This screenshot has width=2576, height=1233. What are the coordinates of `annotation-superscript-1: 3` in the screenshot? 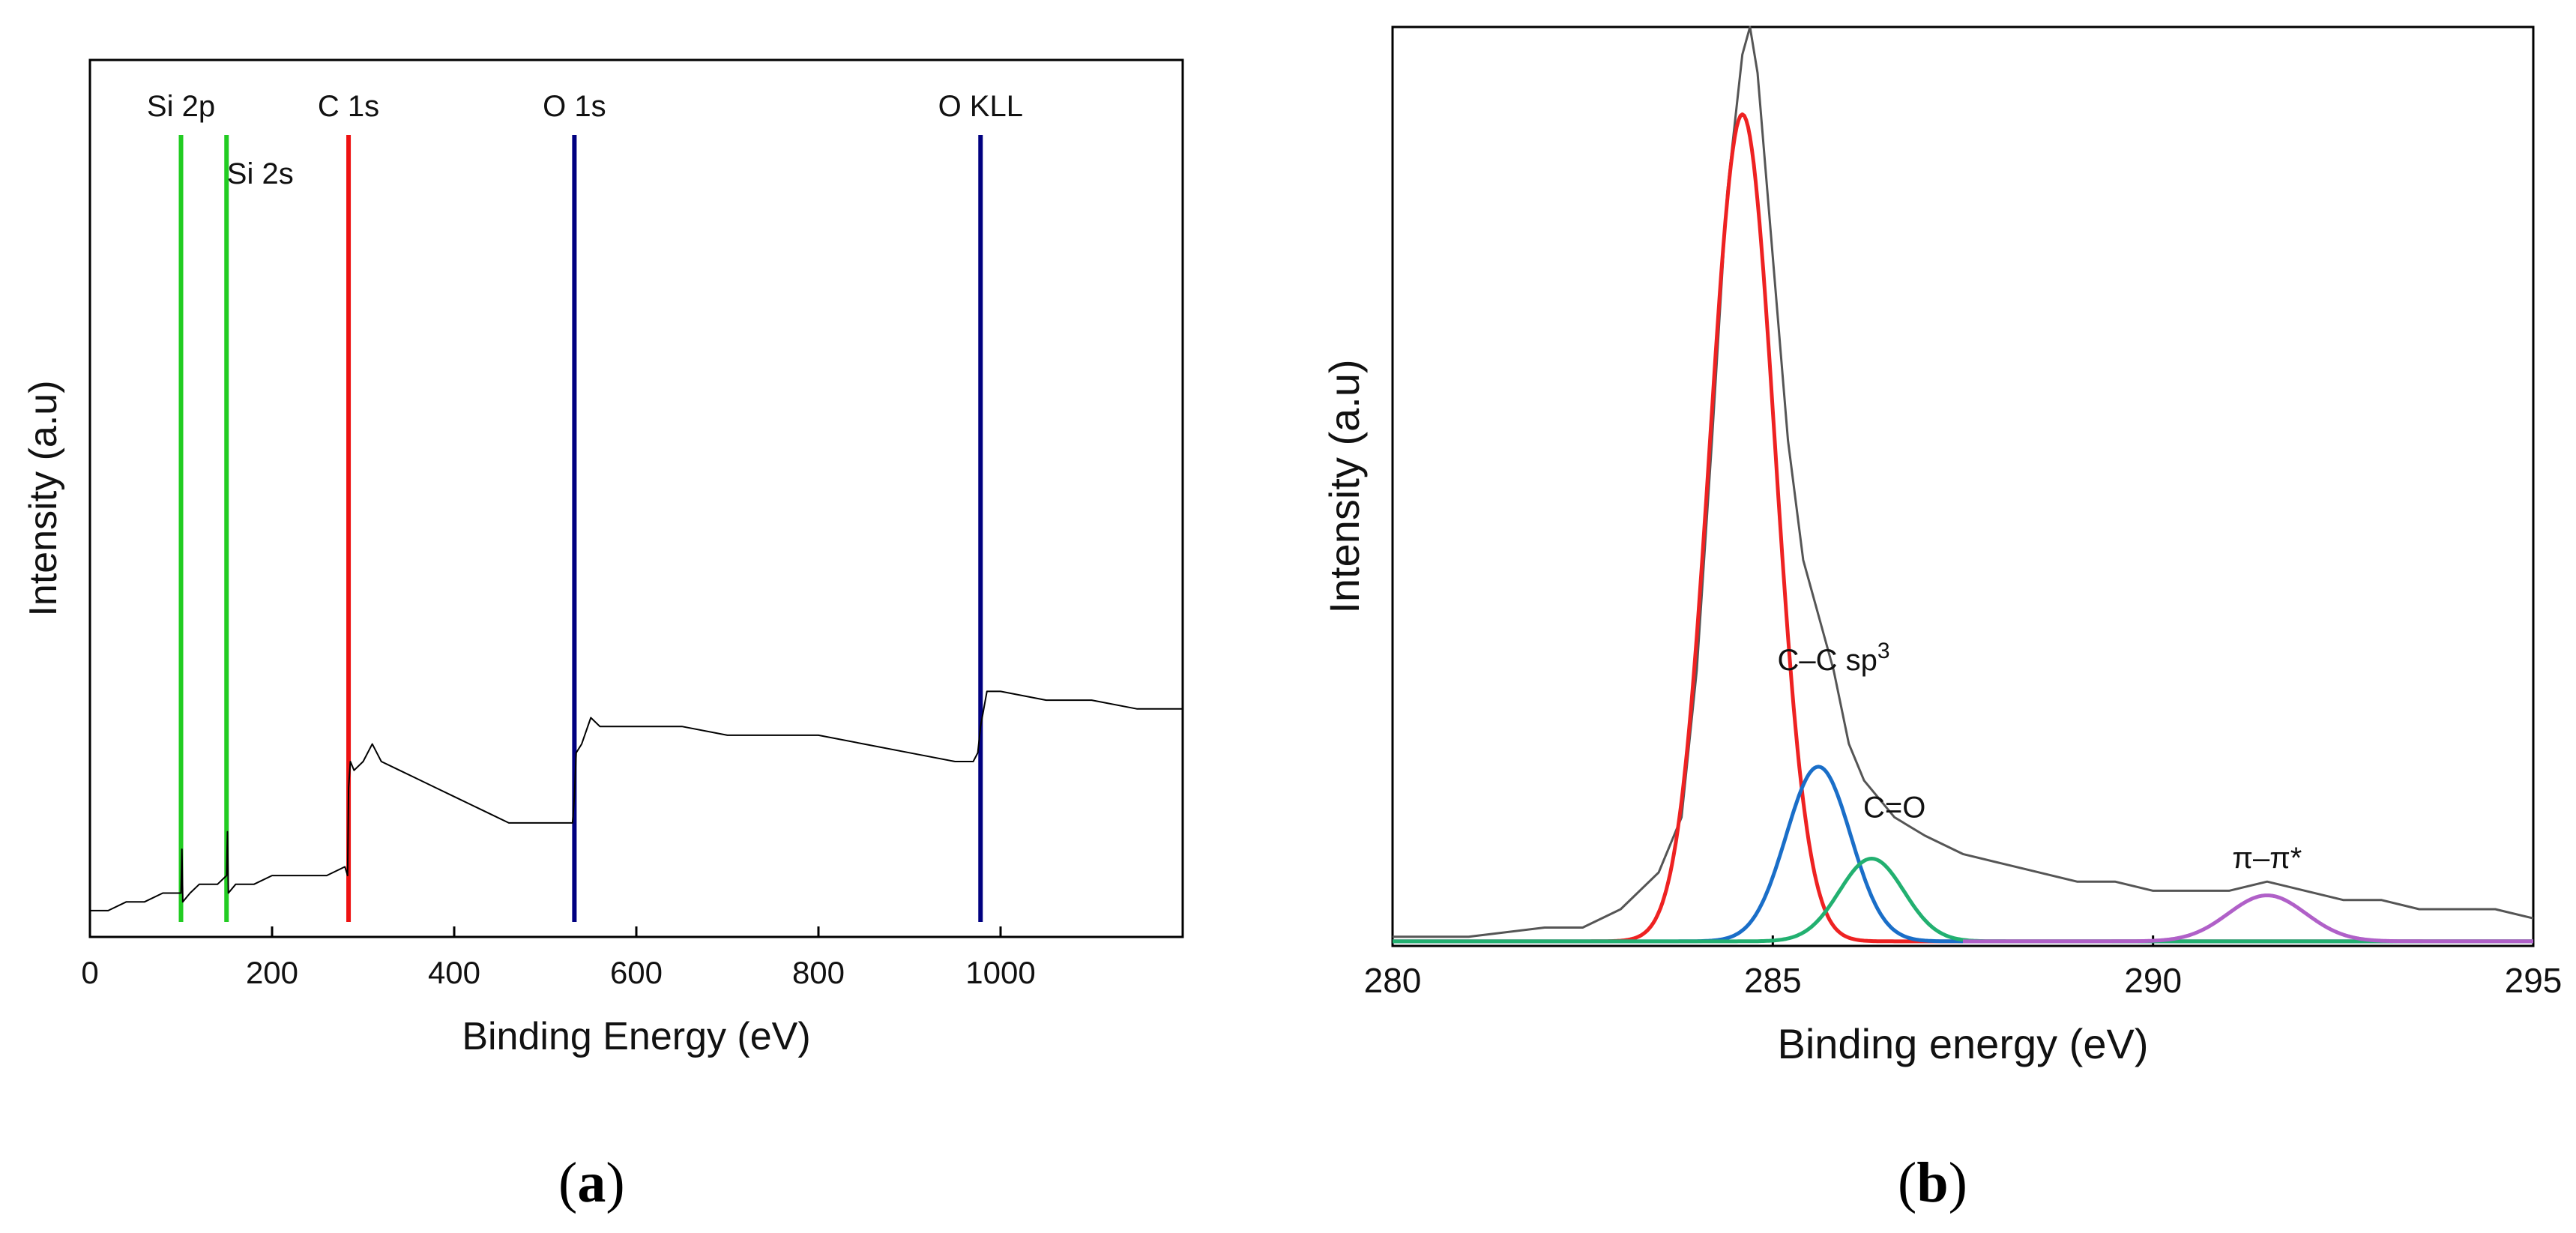 It's located at (1883, 651).